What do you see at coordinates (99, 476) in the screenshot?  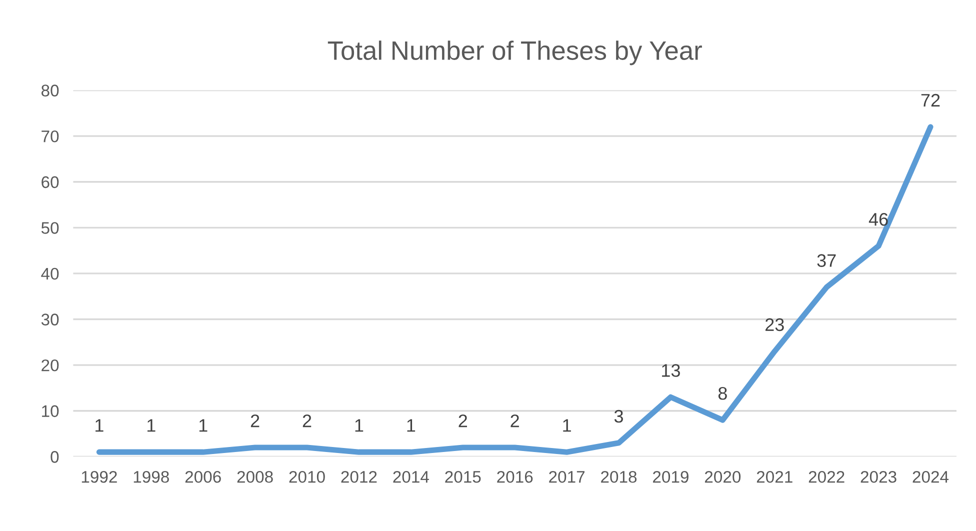 I see `x-tick-label: 1992` at bounding box center [99, 476].